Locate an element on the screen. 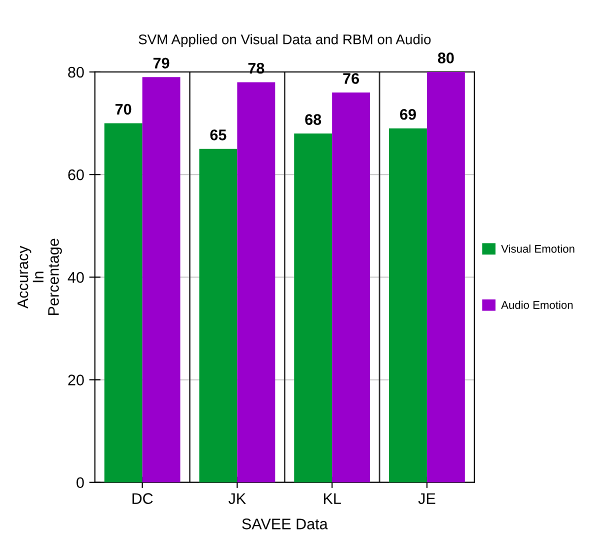  y-axis-title: Accuracy In Percentage is located at coordinates (40, 276).